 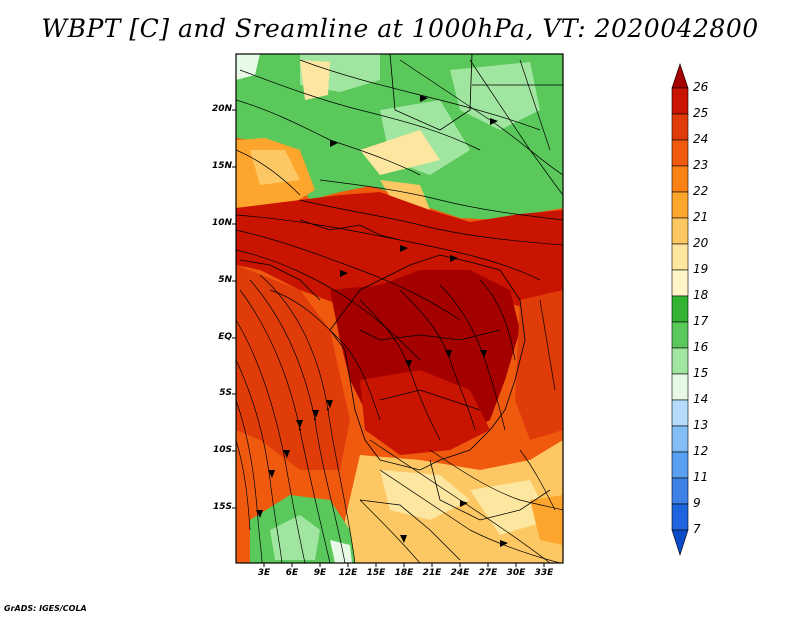 What do you see at coordinates (348, 573) in the screenshot?
I see `lon-label-12e: 12E` at bounding box center [348, 573].